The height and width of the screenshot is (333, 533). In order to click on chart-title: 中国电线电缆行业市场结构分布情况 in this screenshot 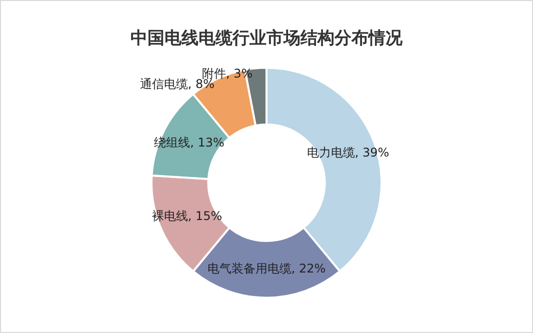, I will do `click(267, 38)`.